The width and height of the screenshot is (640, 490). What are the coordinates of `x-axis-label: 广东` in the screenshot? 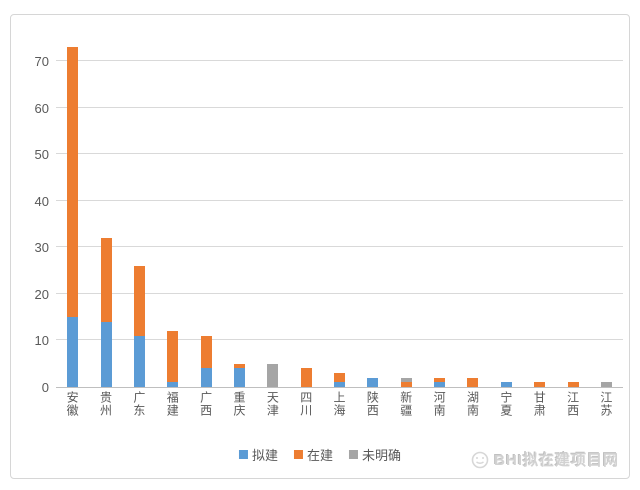 It's located at (138, 404).